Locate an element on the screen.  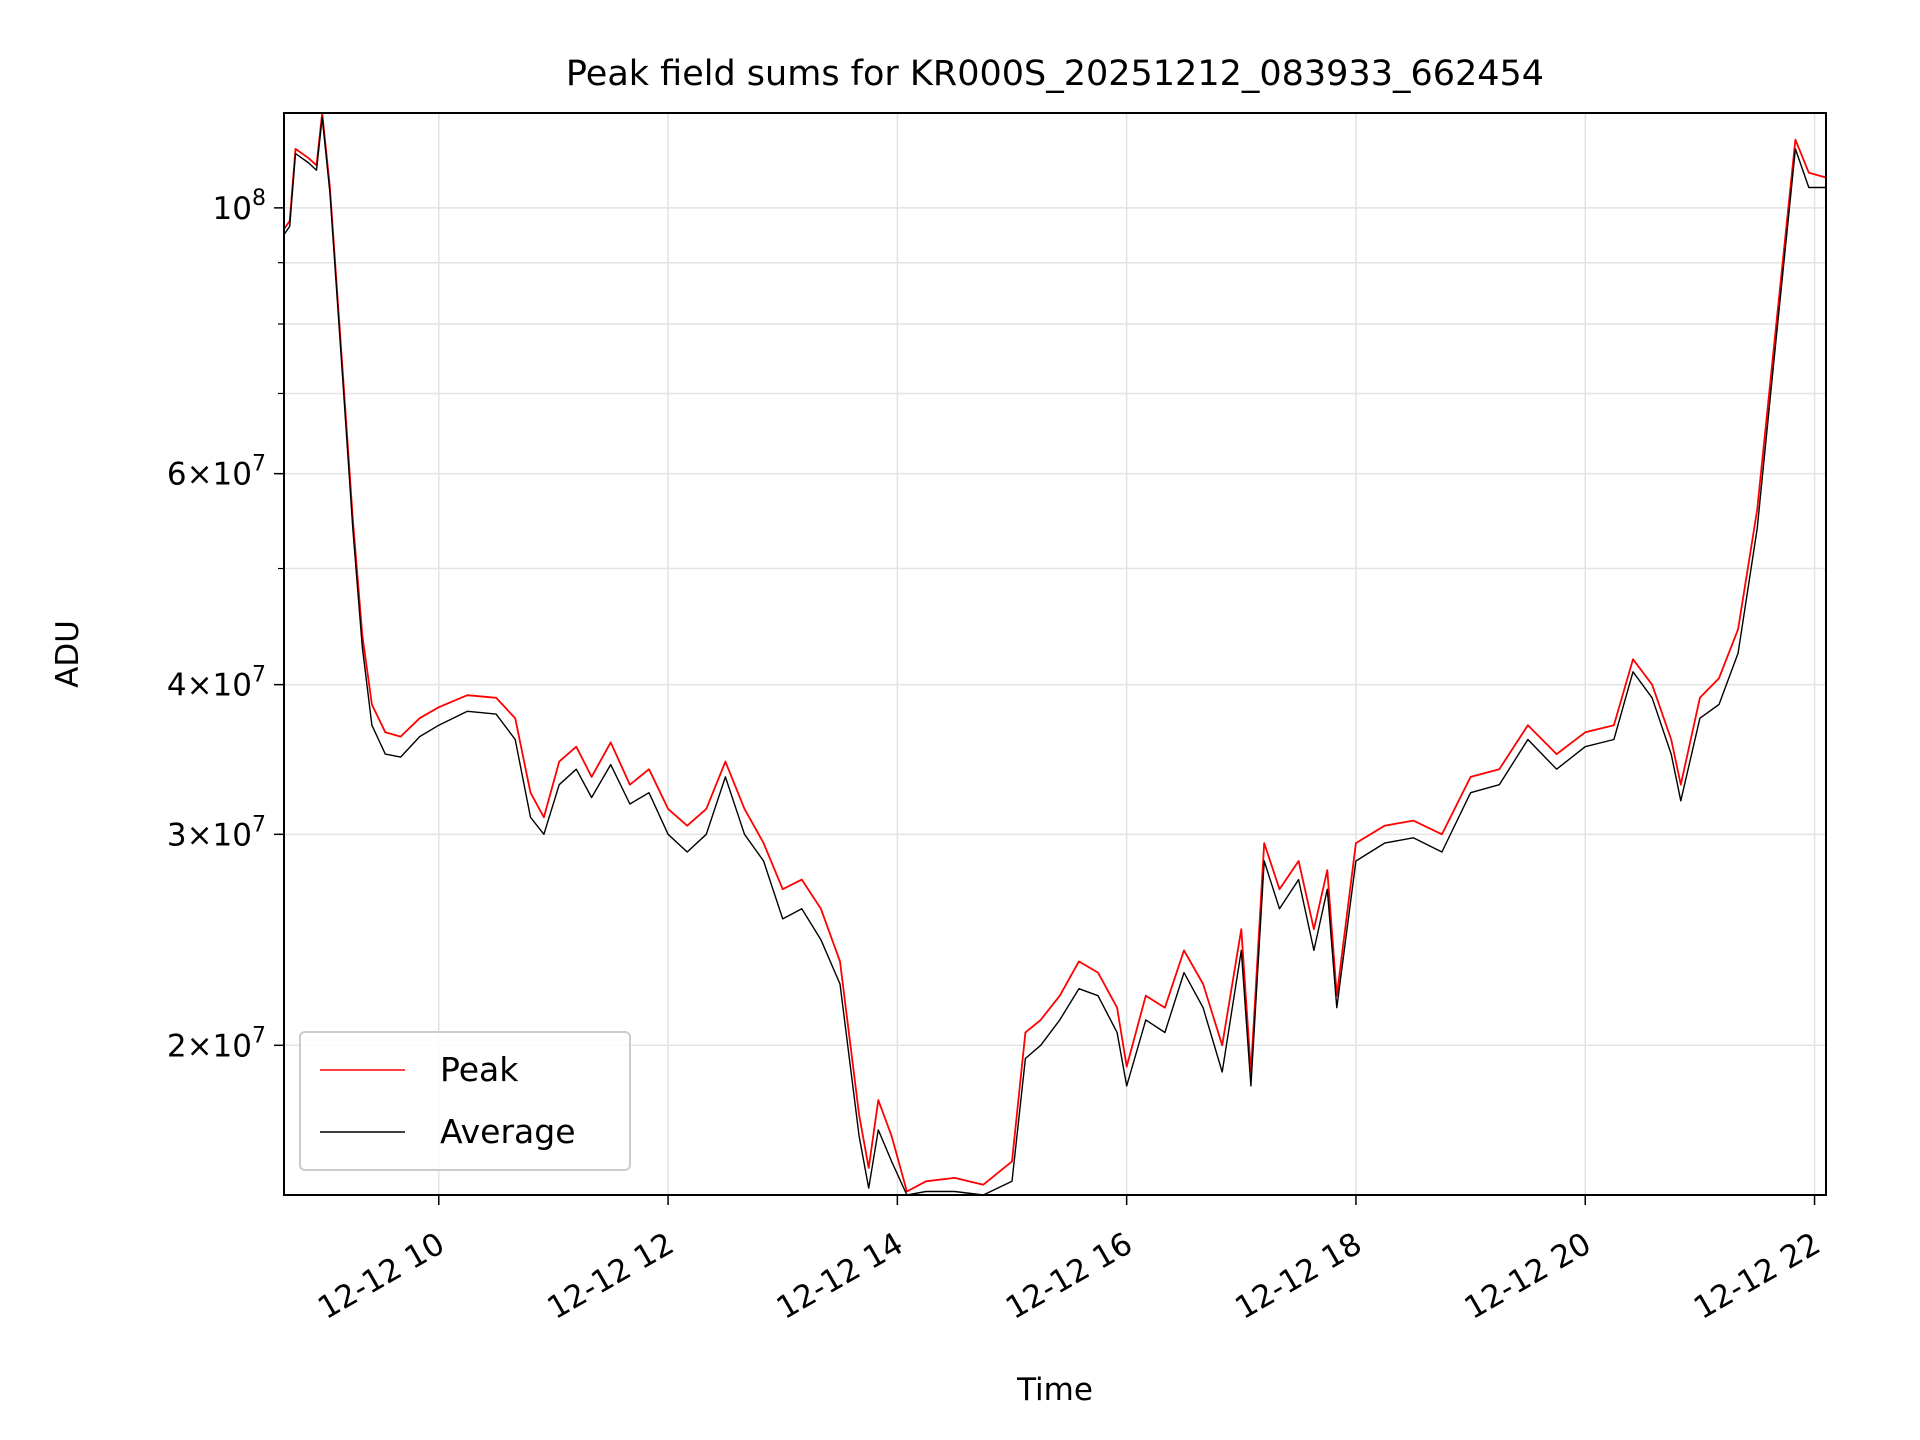
y-tick-label: 3×107 is located at coordinates (216, 832).